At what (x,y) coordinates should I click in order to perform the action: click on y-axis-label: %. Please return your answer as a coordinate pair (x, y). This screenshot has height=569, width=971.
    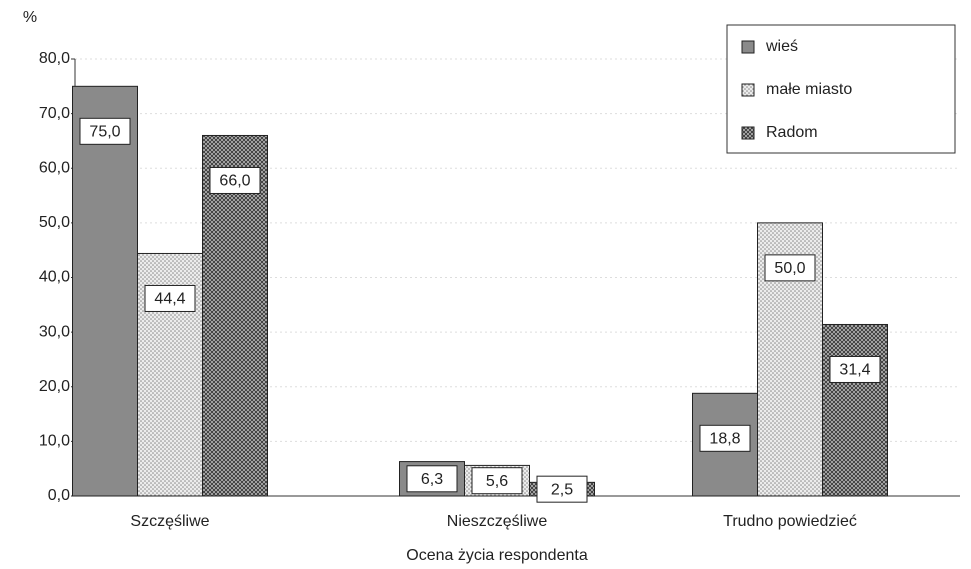
    Looking at the image, I should click on (30, 17).